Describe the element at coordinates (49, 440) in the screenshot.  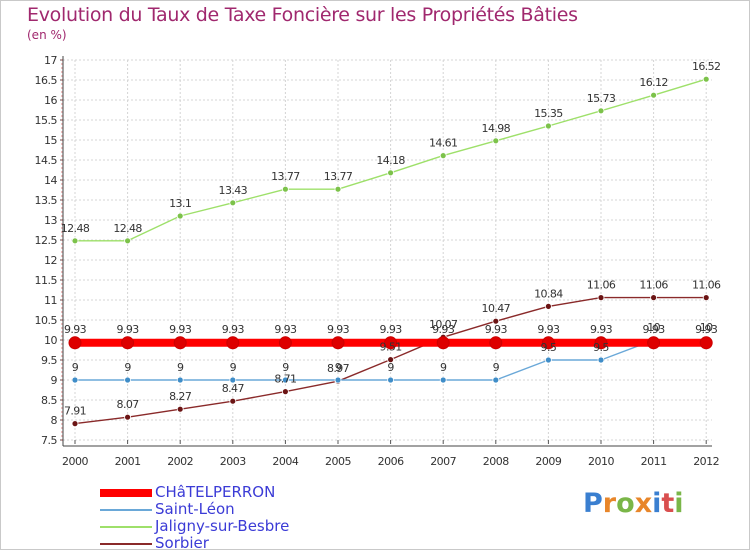
I see `y-tick-label: 7.5` at that location.